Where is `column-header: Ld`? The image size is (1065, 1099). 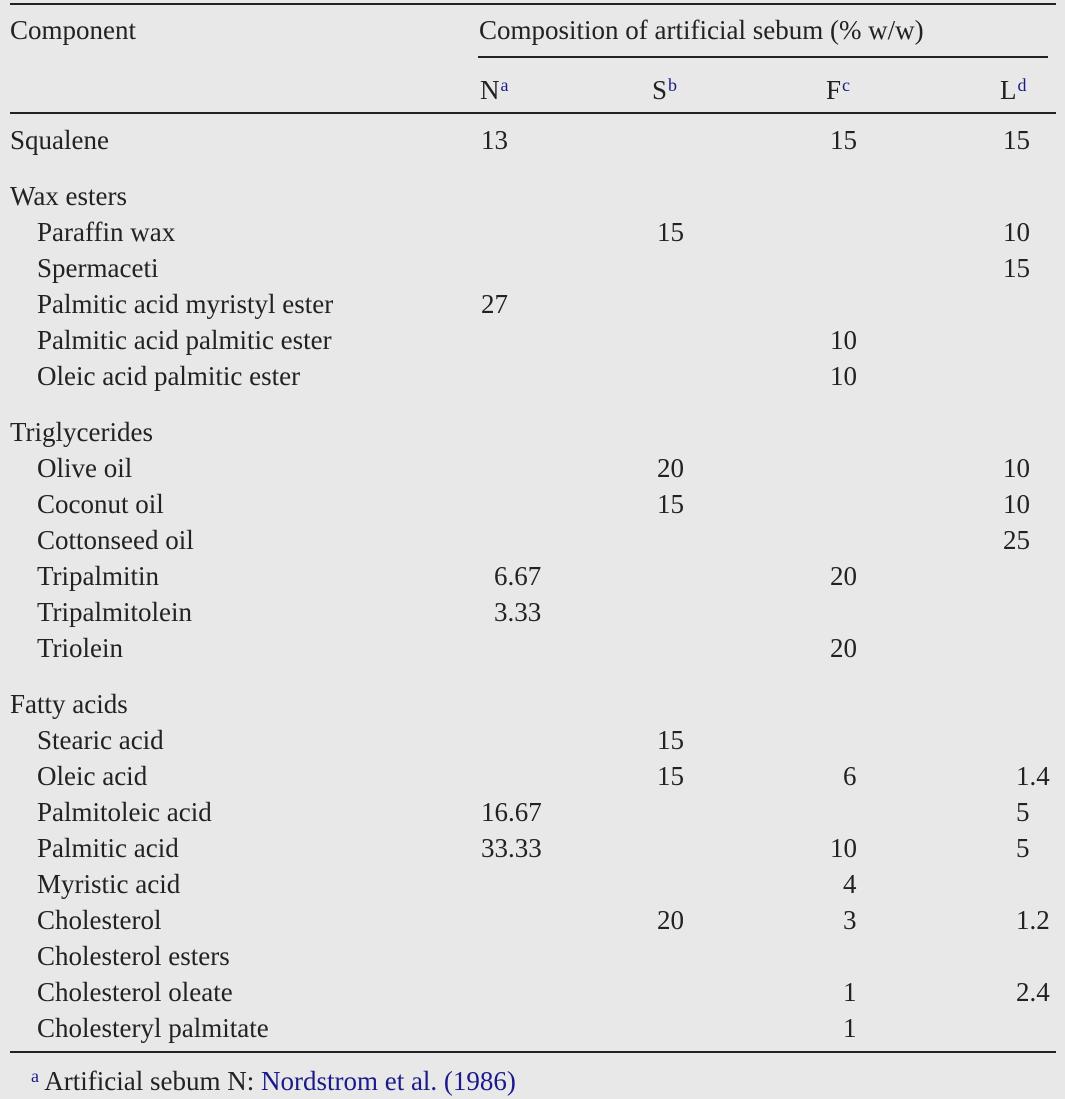 column-header: Ld is located at coordinates (1013, 87).